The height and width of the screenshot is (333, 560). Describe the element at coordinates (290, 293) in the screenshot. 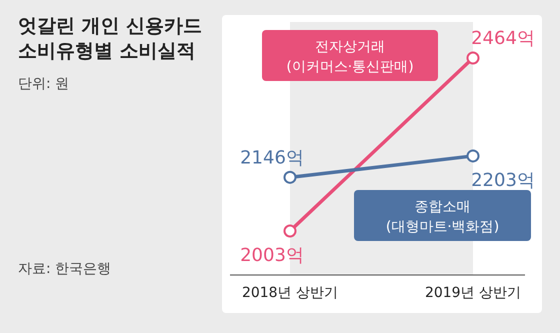

I see `x-tick-label: 2018년 상반기` at that location.